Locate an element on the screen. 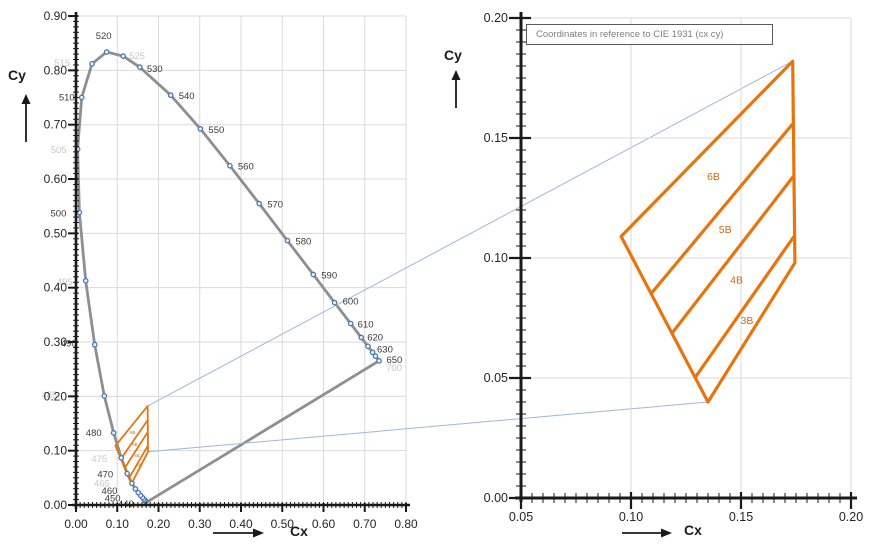 The height and width of the screenshot is (552, 891). svg-text: 450 is located at coordinates (113, 498).